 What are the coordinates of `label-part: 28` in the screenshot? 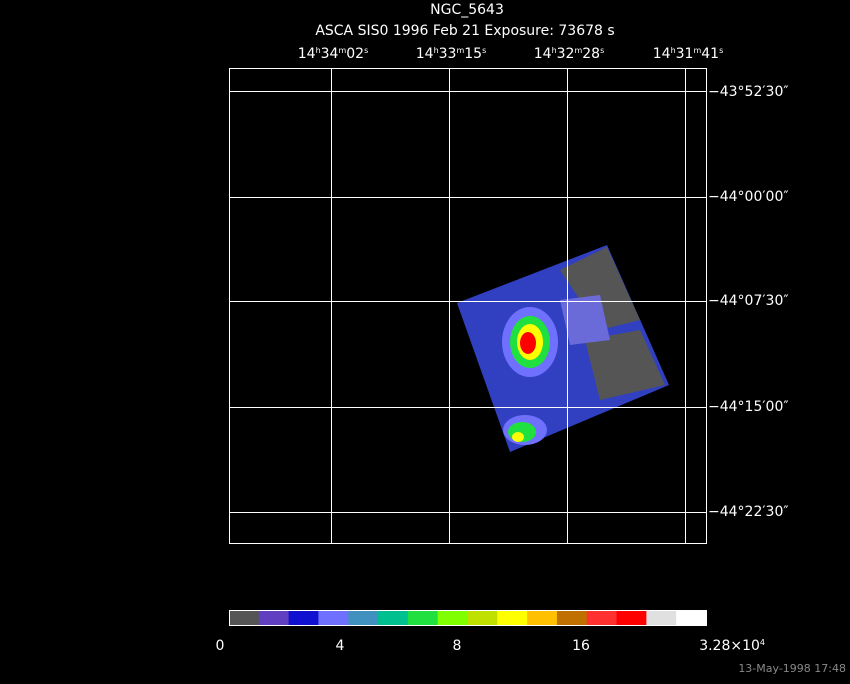 It's located at (591, 54).